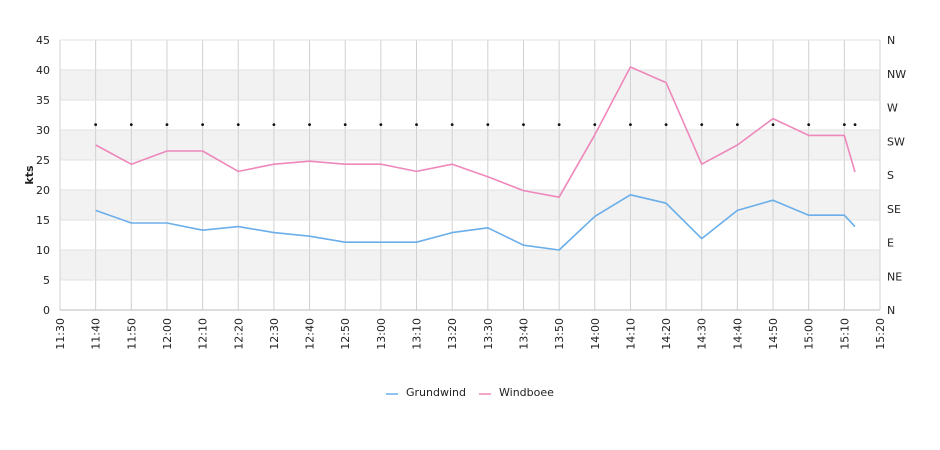 This screenshot has height=450, width=940. I want to click on x-tick-label: 12:20, so click(238, 334).